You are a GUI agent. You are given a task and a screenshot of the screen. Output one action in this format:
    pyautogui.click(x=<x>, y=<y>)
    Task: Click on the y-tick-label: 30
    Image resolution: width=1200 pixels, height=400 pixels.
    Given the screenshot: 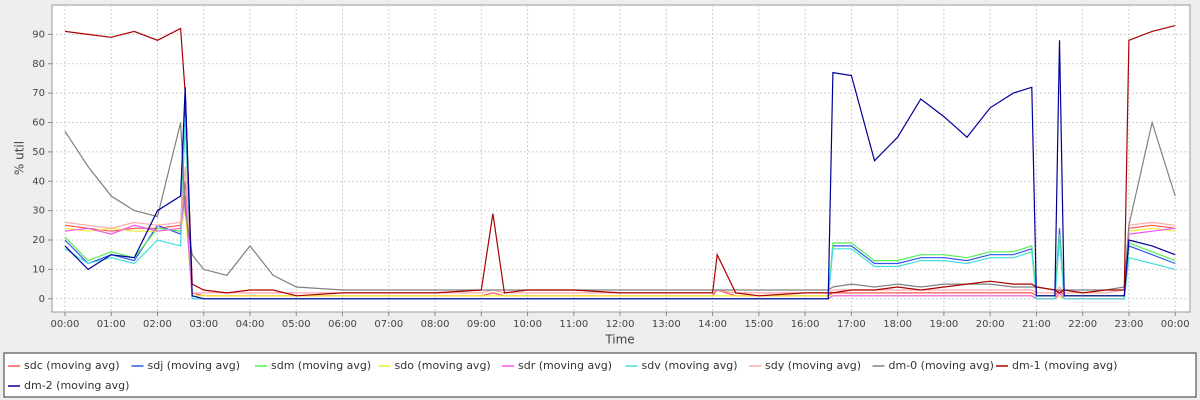 What is the action you would take?
    pyautogui.click(x=38, y=211)
    